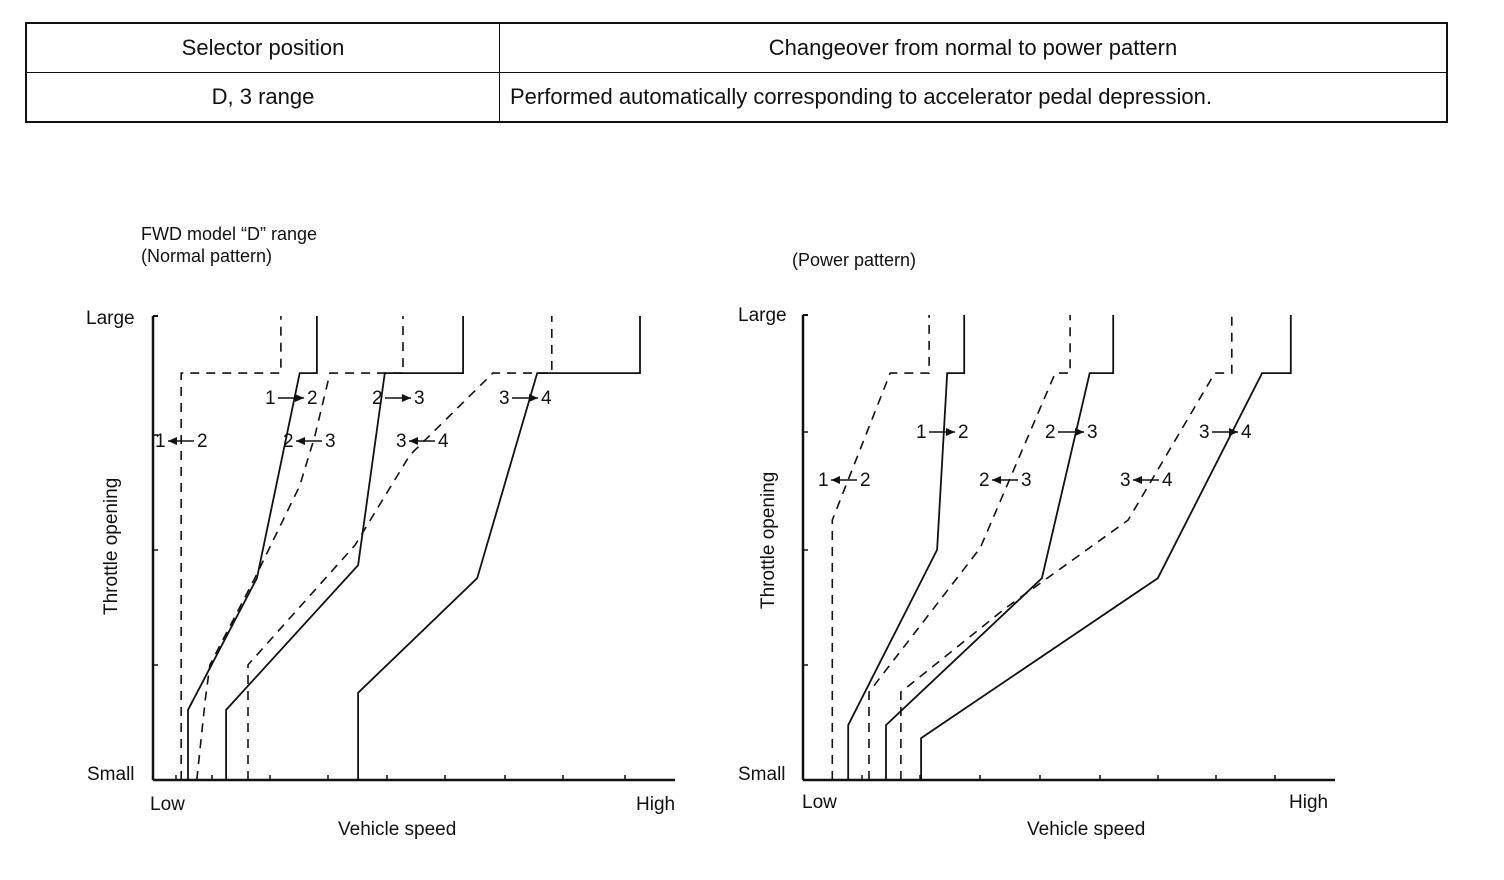 This screenshot has height=880, width=1504. What do you see at coordinates (854, 260) in the screenshot?
I see `chart-subtitle: (Power pattern)` at bounding box center [854, 260].